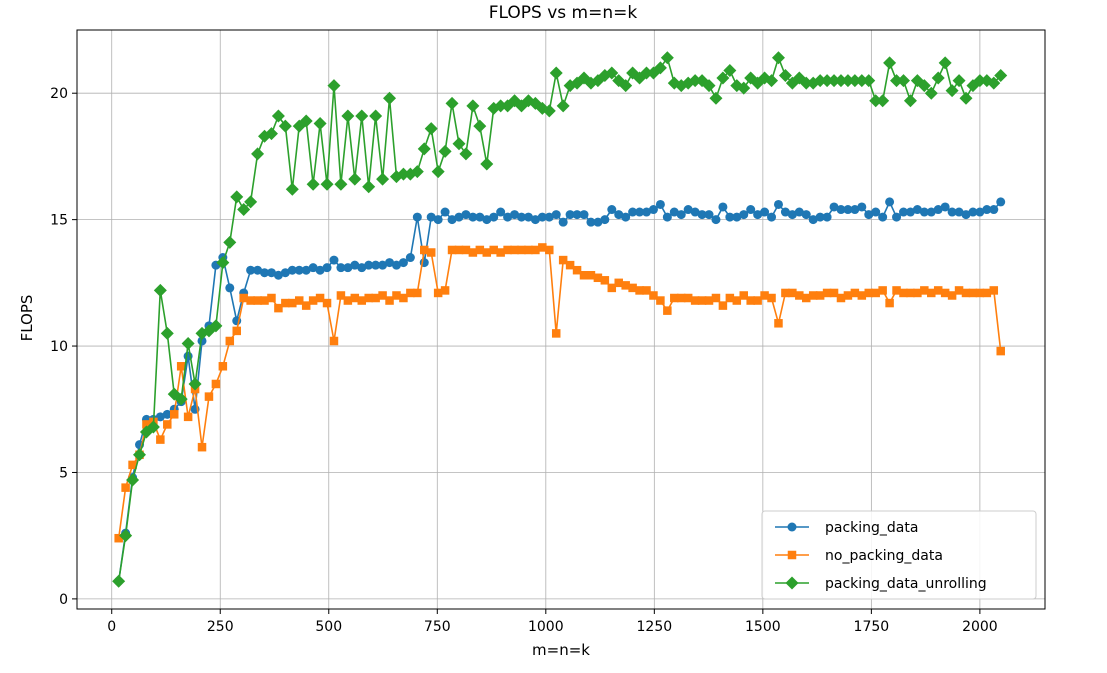 The image size is (1107, 673). What do you see at coordinates (980, 627) in the screenshot?
I see `x-tick-label: 2000` at bounding box center [980, 627].